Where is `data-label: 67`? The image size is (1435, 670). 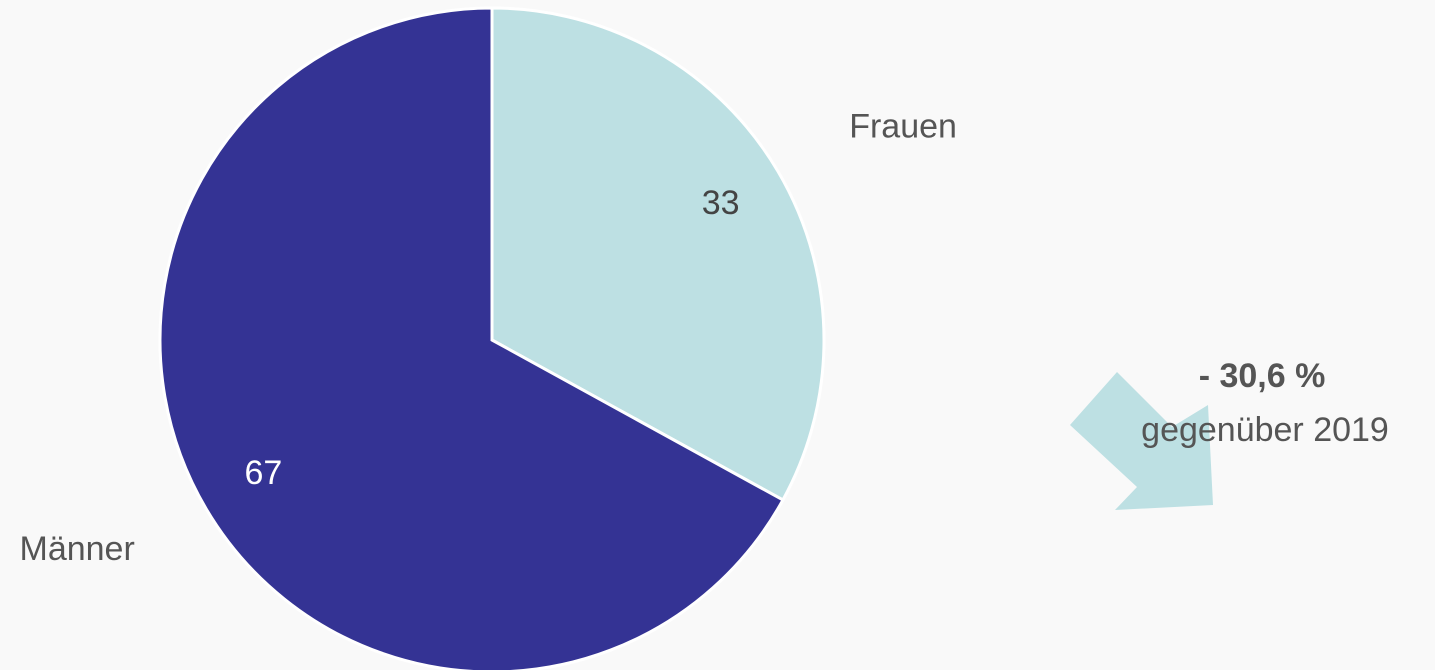 data-label: 67 is located at coordinates (263, 473).